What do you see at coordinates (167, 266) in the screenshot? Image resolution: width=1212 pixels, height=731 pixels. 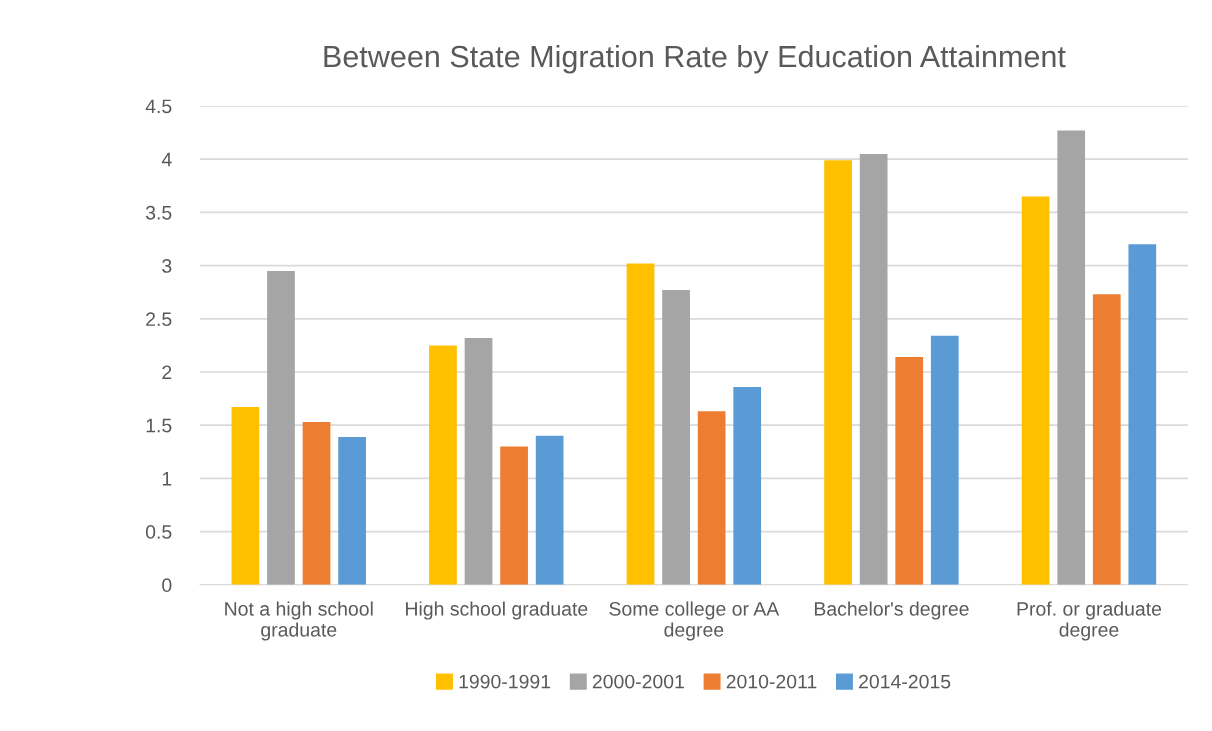 I see `y-tick-label: 3` at bounding box center [167, 266].